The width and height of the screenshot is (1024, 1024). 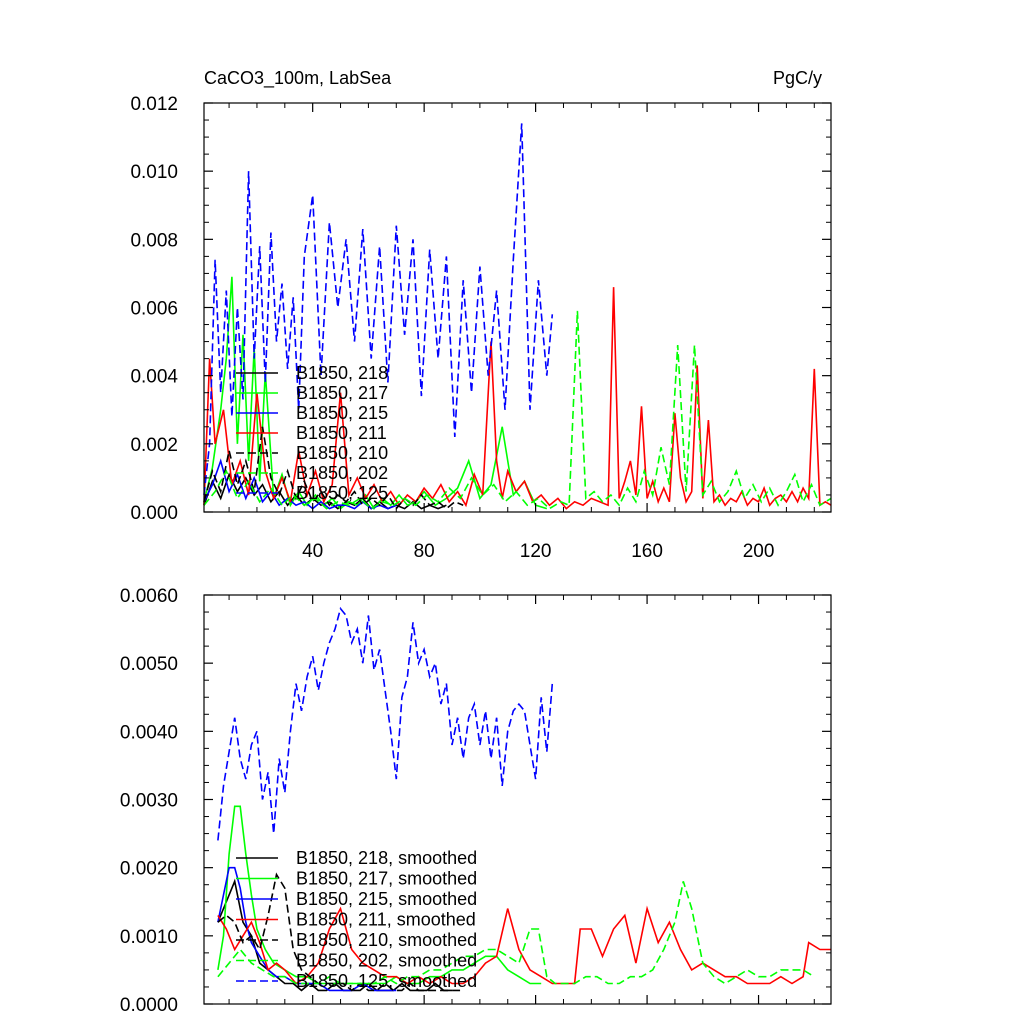 I want to click on y-tick-label: 0.0050, so click(x=149, y=664).